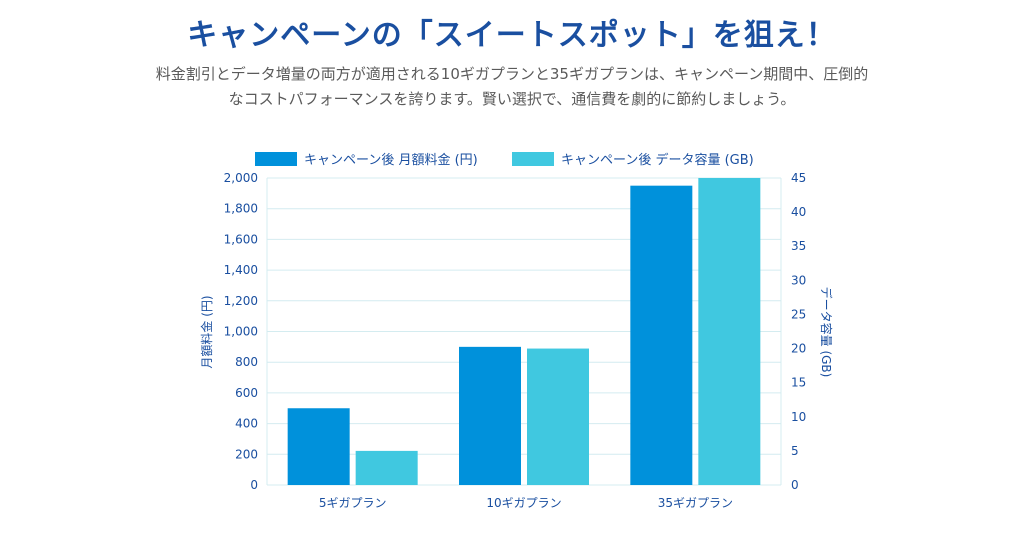  Describe the element at coordinates (798, 246) in the screenshot. I see `y2-tick-label: 35` at that location.